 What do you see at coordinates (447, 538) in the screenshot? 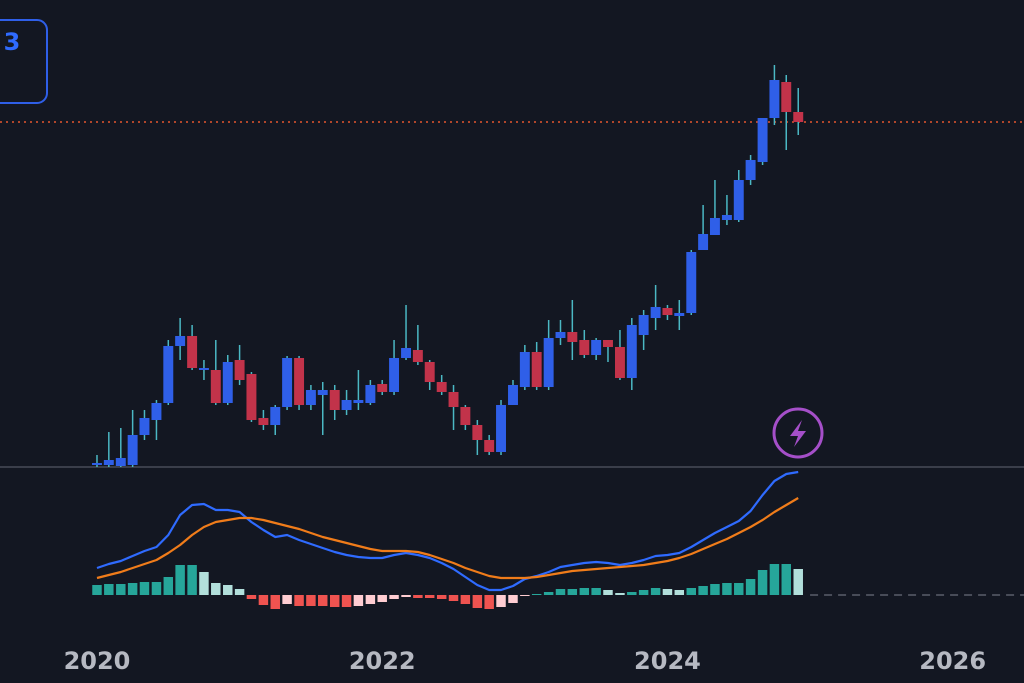
I see `macd-line` at bounding box center [447, 538].